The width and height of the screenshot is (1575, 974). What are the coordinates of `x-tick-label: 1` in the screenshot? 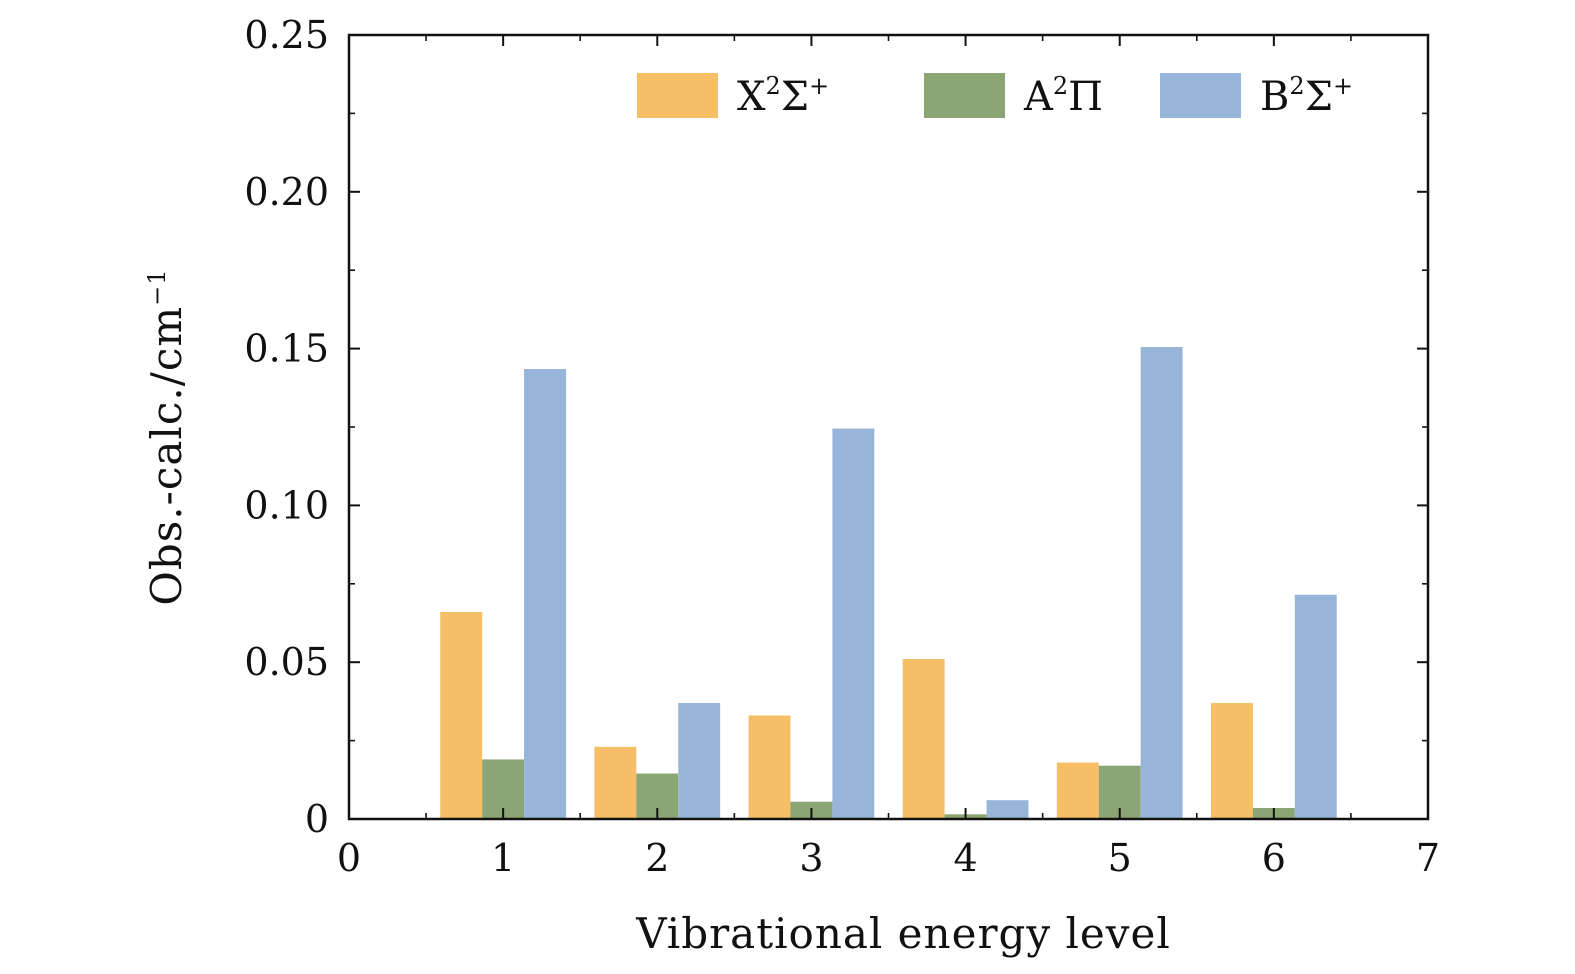 It's located at (503, 858).